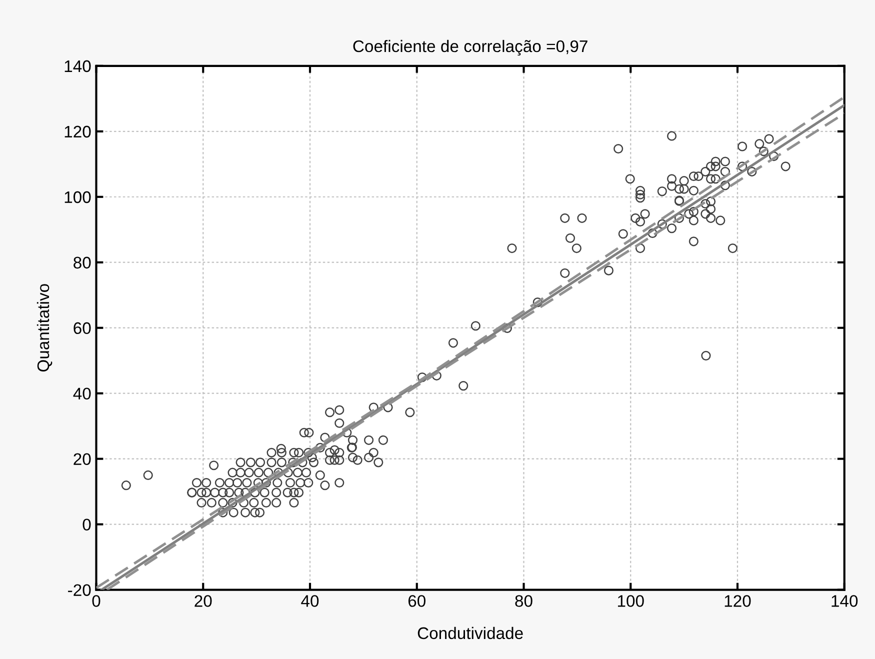  I want to click on chart-title: Coeficiente de correlação =0,97, so click(470, 48).